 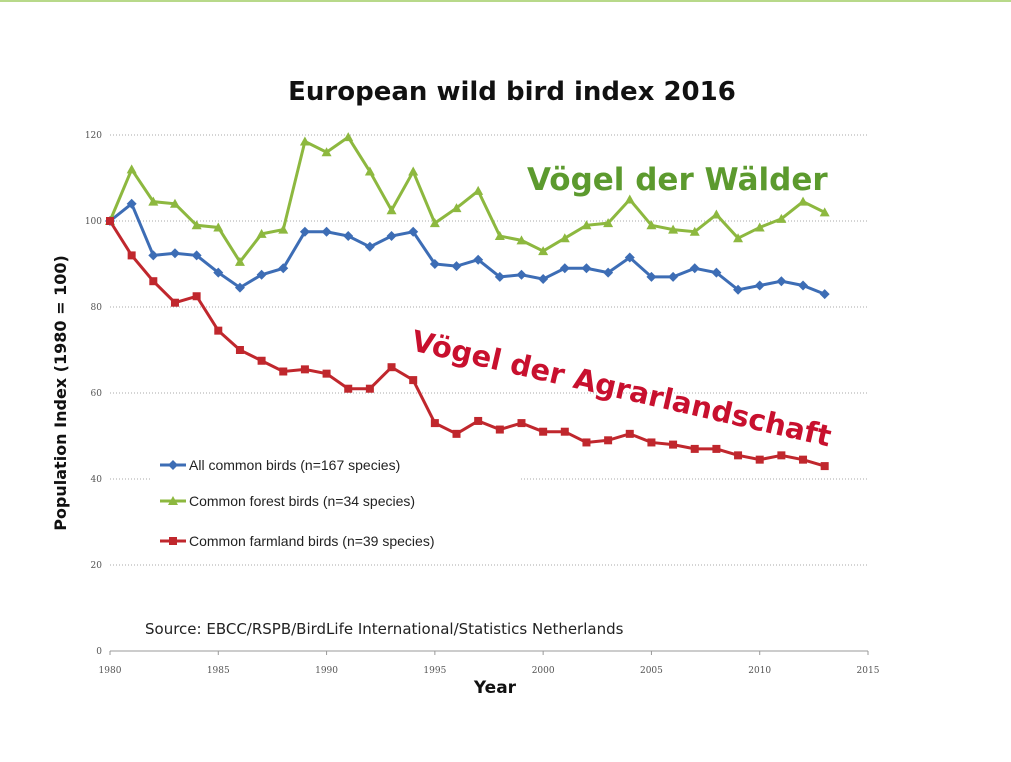 I want to click on x-tick-label: 1985, so click(x=218, y=671).